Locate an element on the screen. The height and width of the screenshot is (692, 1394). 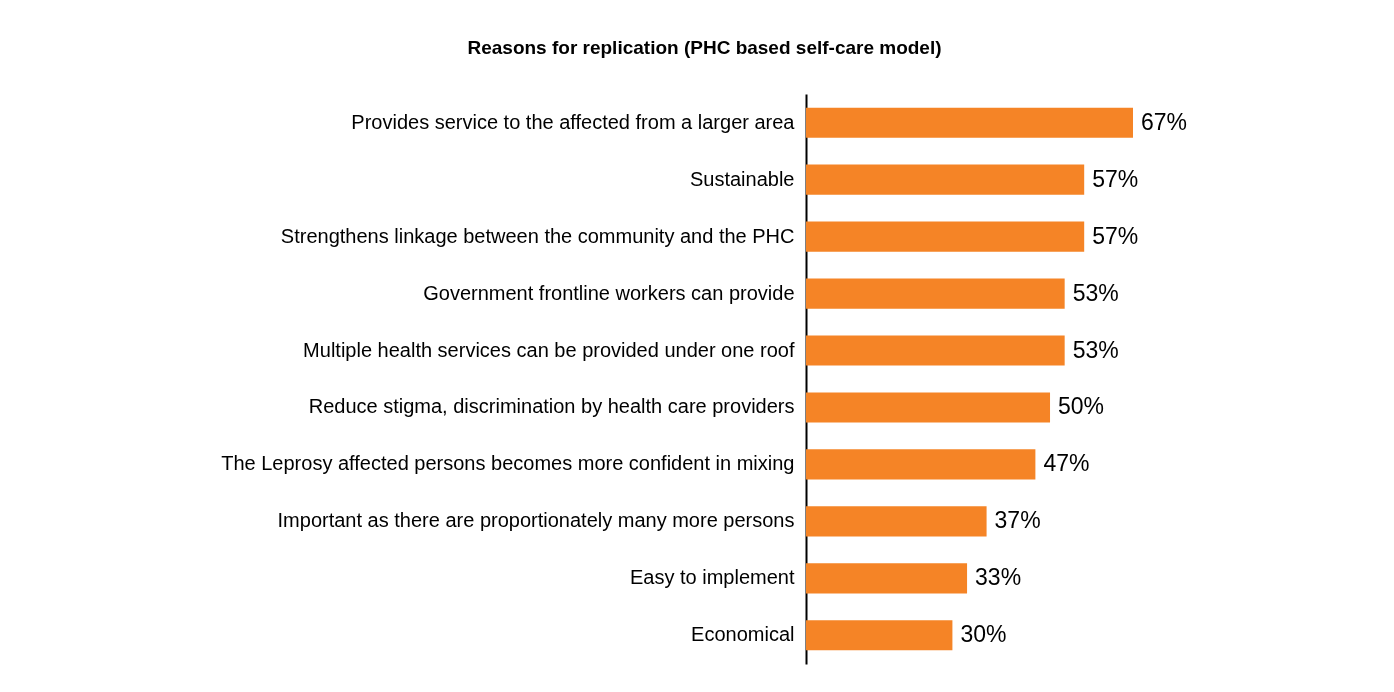
y-tick-label: Easy to implement is located at coordinates (712, 577).